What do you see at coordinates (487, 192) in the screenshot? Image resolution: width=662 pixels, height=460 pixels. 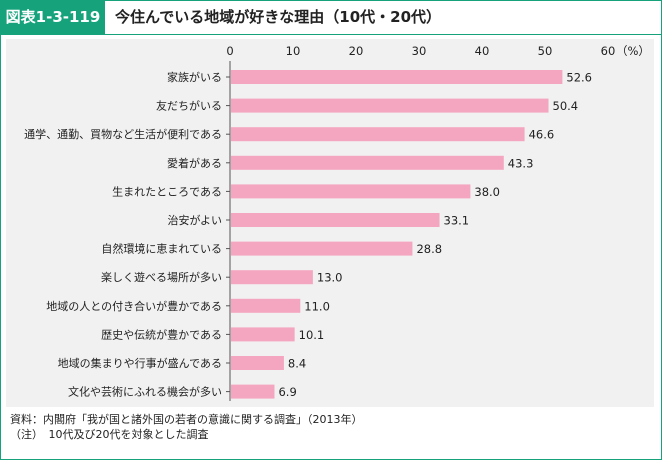 I see `data-label: 38.0` at bounding box center [487, 192].